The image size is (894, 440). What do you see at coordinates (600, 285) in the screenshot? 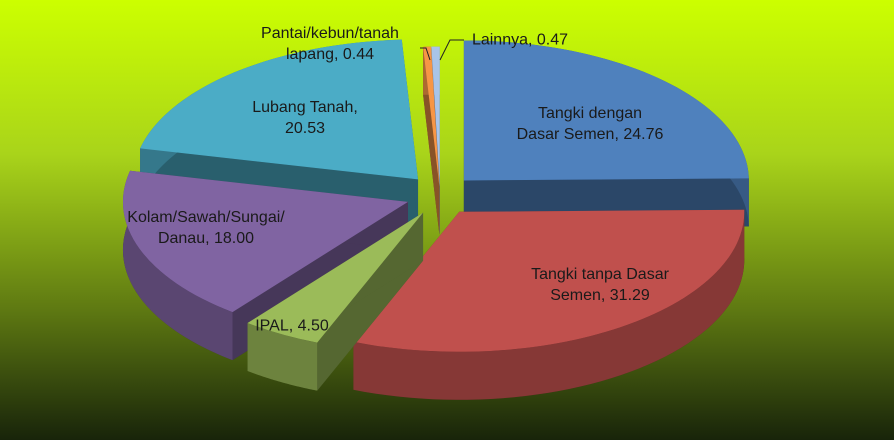
I see `data-label: Tangki tanpa Dasar Semen, 31.29` at bounding box center [600, 285].